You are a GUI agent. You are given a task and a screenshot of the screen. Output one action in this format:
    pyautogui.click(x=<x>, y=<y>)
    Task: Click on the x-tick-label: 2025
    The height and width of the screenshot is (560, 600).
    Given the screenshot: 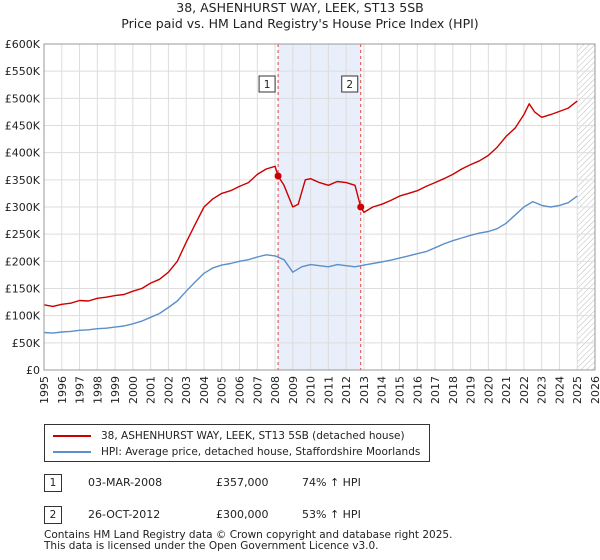 What is the action you would take?
    pyautogui.click(x=577, y=390)
    